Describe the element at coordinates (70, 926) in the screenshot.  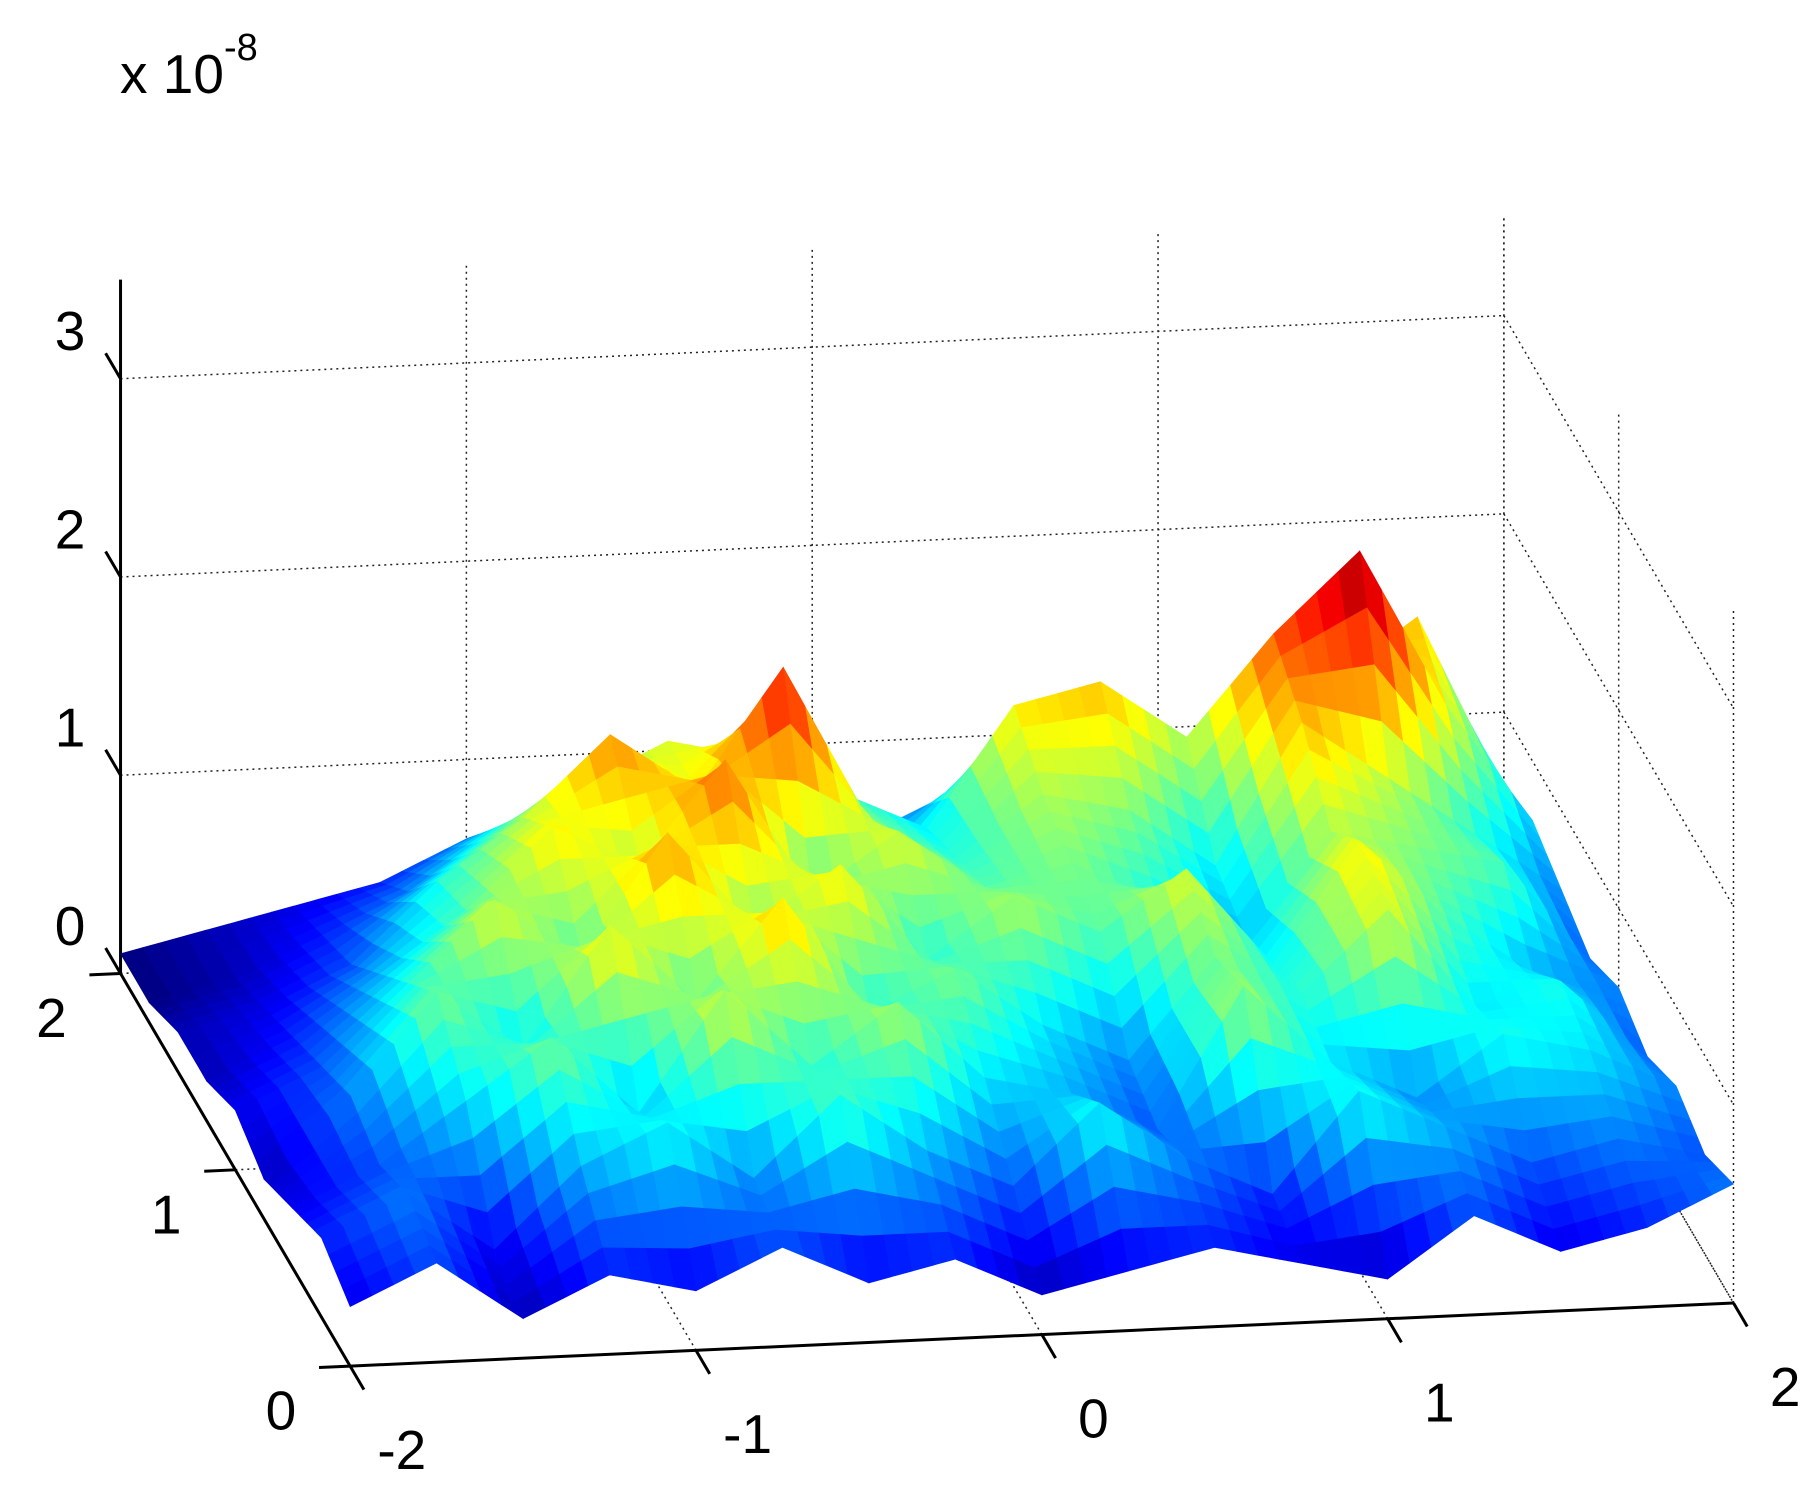
I see `z-tick-label: 0` at that location.